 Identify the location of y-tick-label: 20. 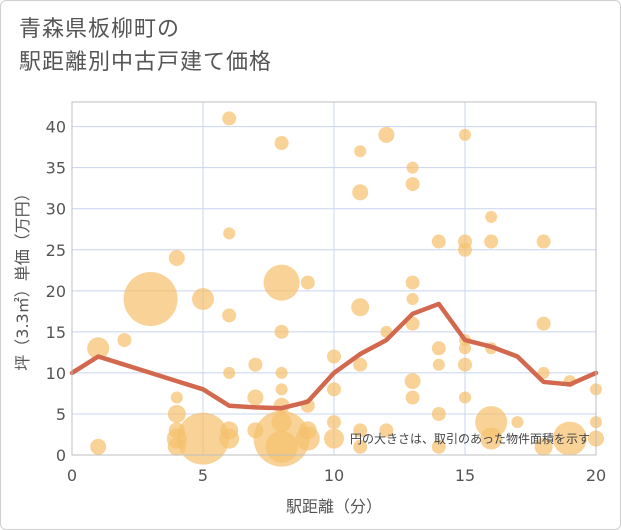
(56, 291).